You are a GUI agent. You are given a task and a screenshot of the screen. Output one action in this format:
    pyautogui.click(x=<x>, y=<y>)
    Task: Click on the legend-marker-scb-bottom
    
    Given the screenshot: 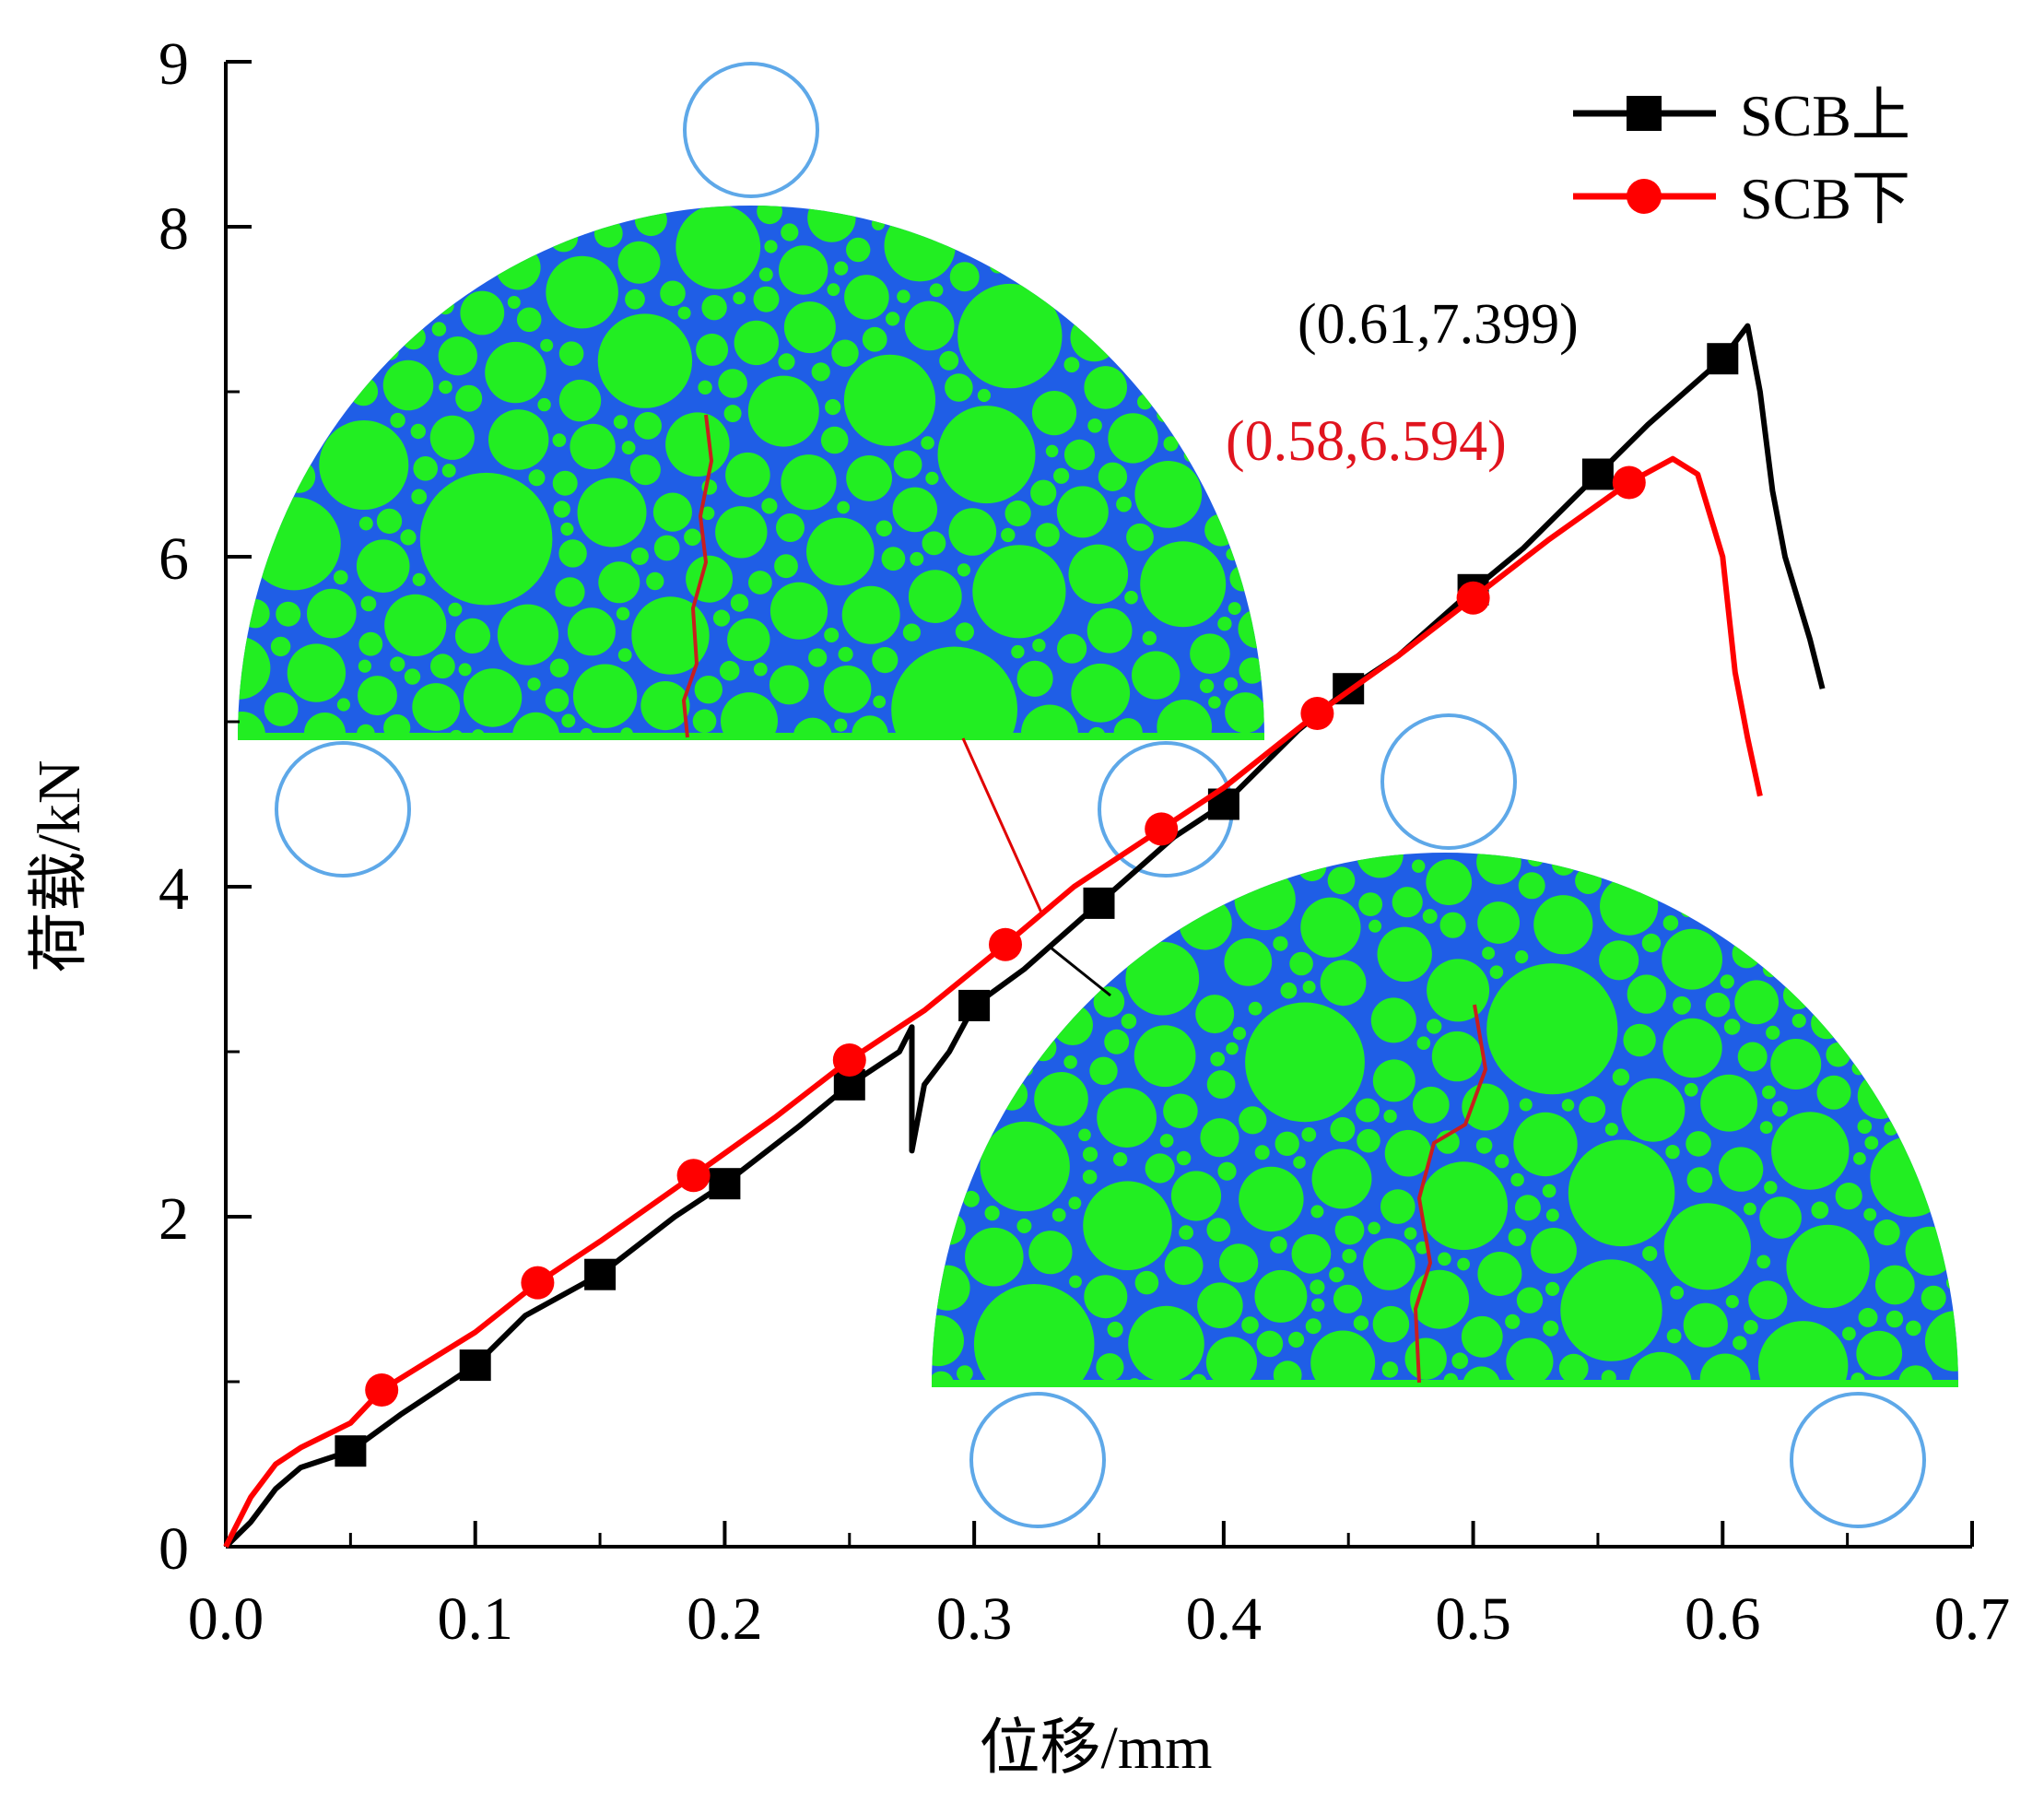 What is the action you would take?
    pyautogui.click(x=1644, y=196)
    